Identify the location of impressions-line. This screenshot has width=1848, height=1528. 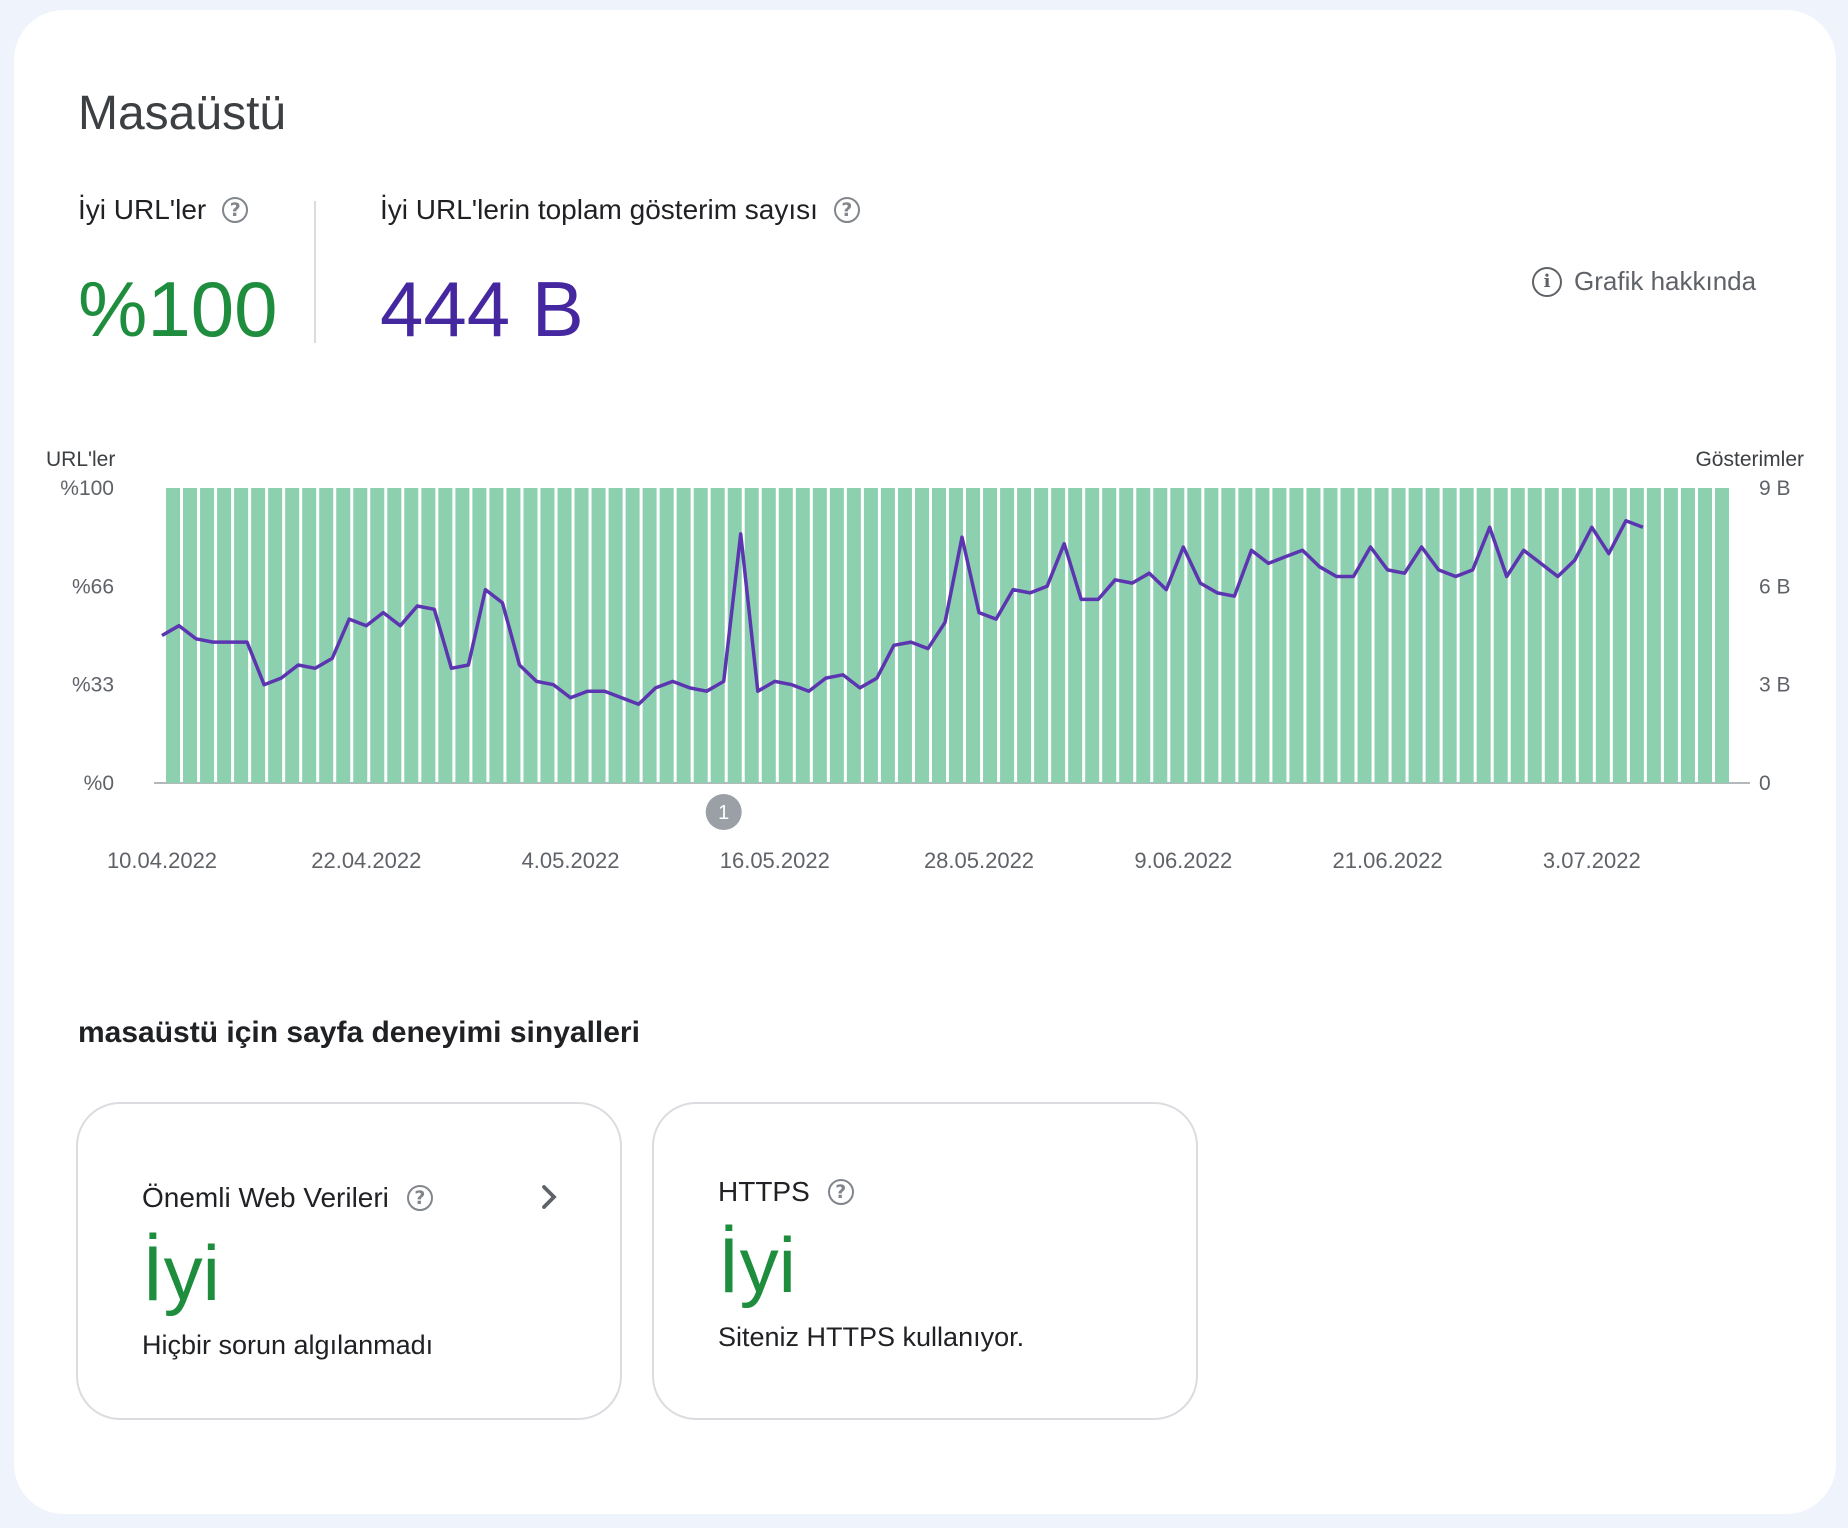
(902, 613).